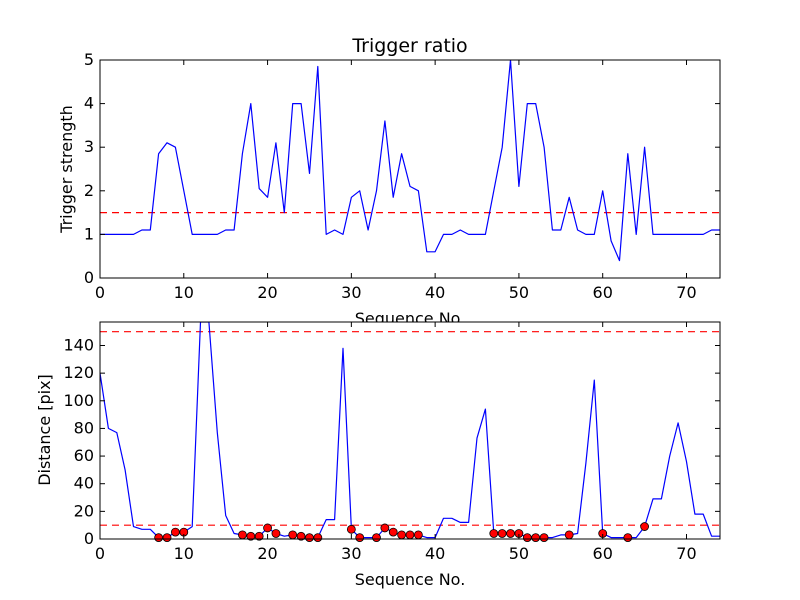  I want to click on distance-y-tick-label: 0, so click(89, 538).